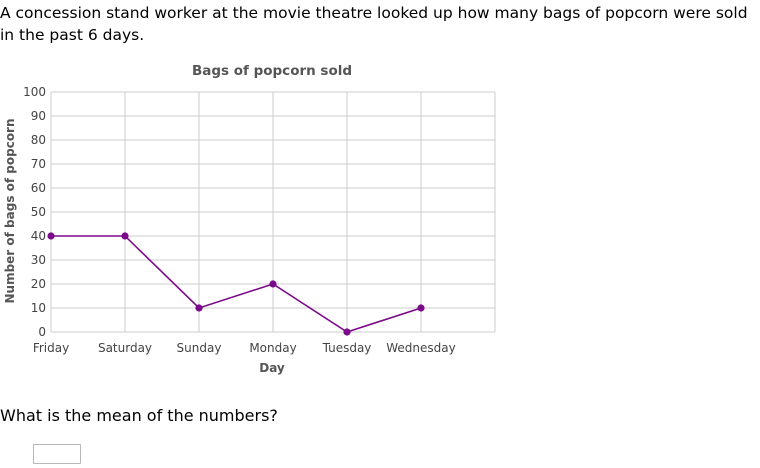 Image resolution: width=760 pixels, height=468 pixels. What do you see at coordinates (42, 332) in the screenshot?
I see `y-tick-label: 0` at bounding box center [42, 332].